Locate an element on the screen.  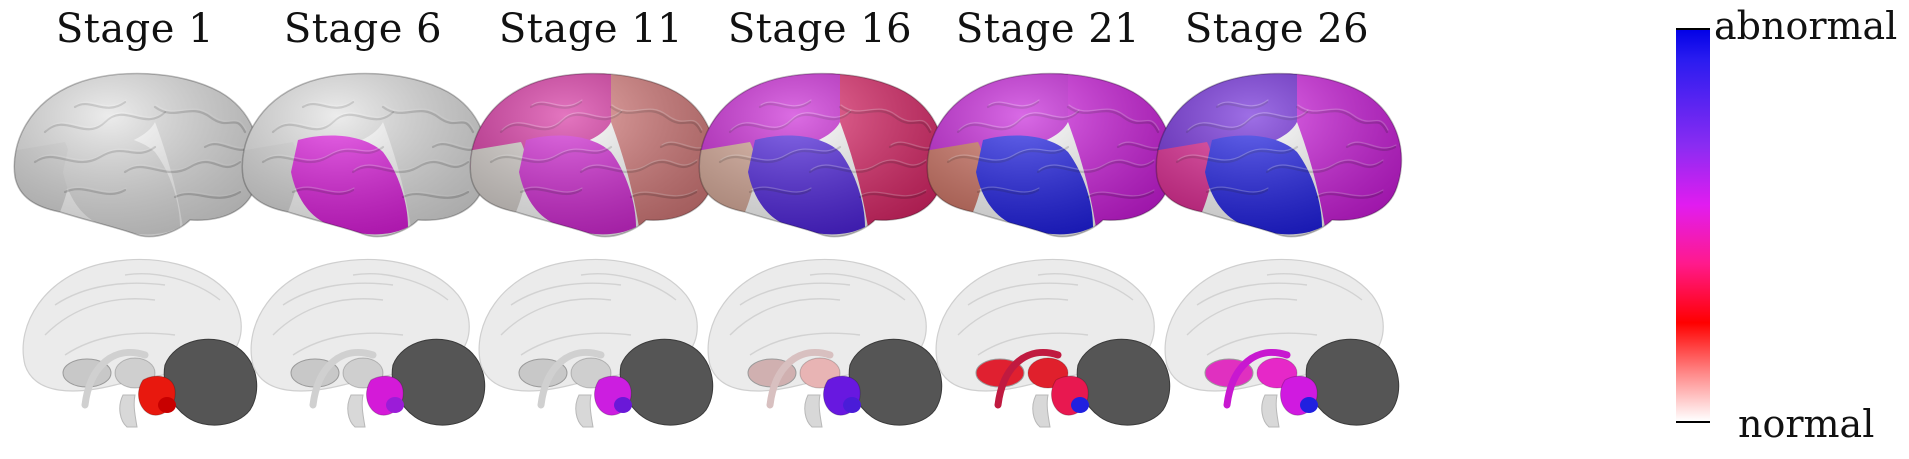
stage-panel-6: Stage 26 is located at coordinates (1277, 229).